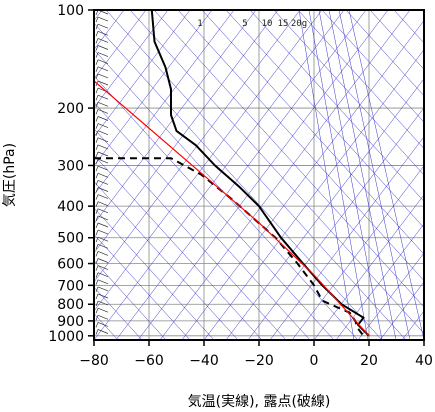  What do you see at coordinates (70, 239) in the screenshot?
I see `y-tick-label: 500` at bounding box center [70, 239].